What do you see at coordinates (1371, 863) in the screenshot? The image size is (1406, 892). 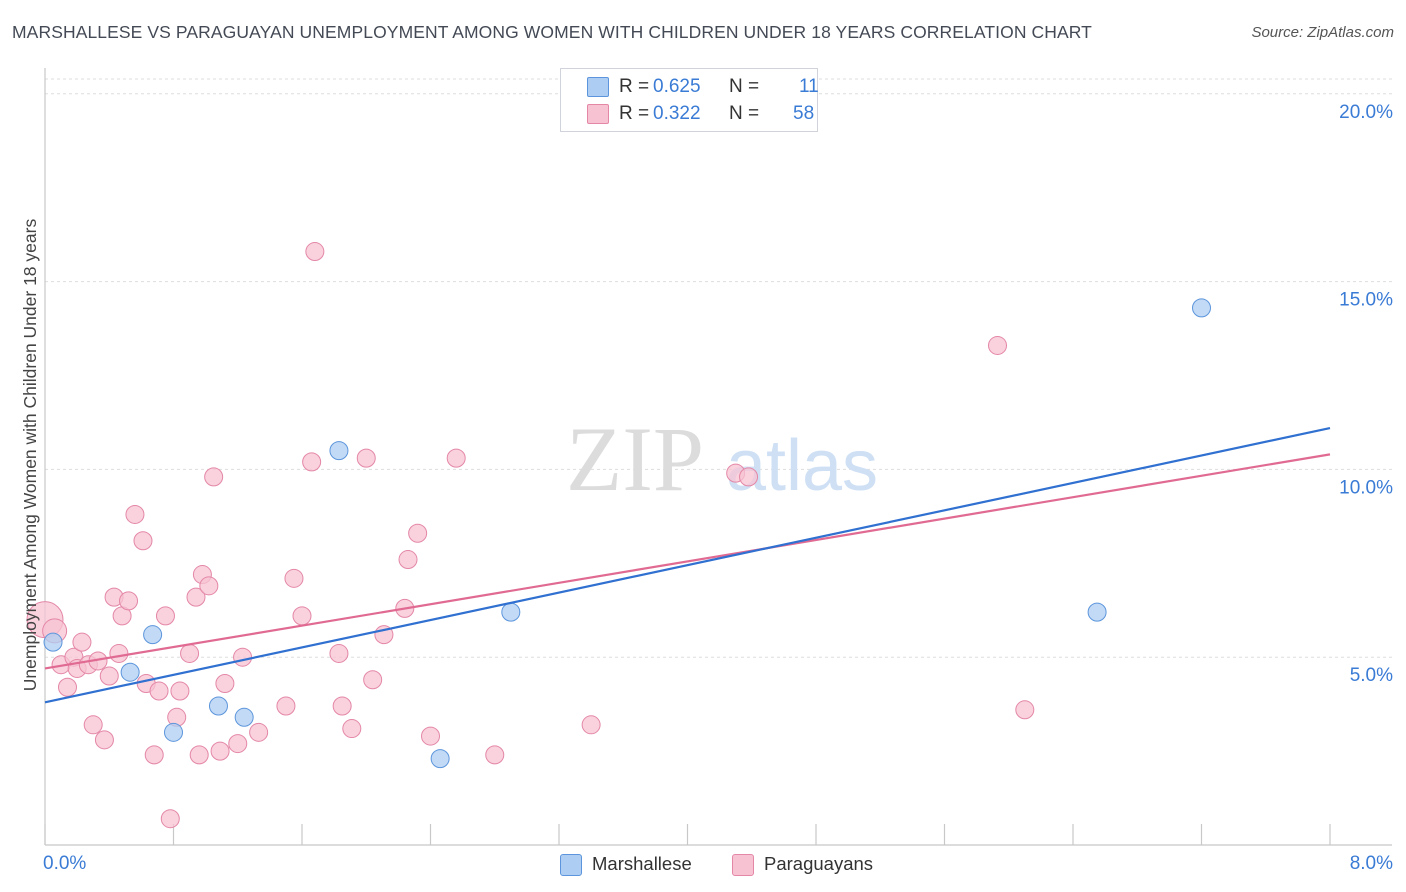 I see `x-tick-label: 8.0%` at bounding box center [1371, 863].